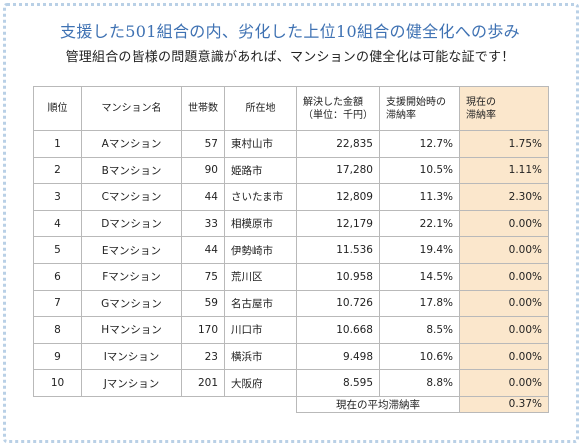 Image resolution: width=580 pixels, height=444 pixels. I want to click on amount-cell: 22,835, so click(338, 144).